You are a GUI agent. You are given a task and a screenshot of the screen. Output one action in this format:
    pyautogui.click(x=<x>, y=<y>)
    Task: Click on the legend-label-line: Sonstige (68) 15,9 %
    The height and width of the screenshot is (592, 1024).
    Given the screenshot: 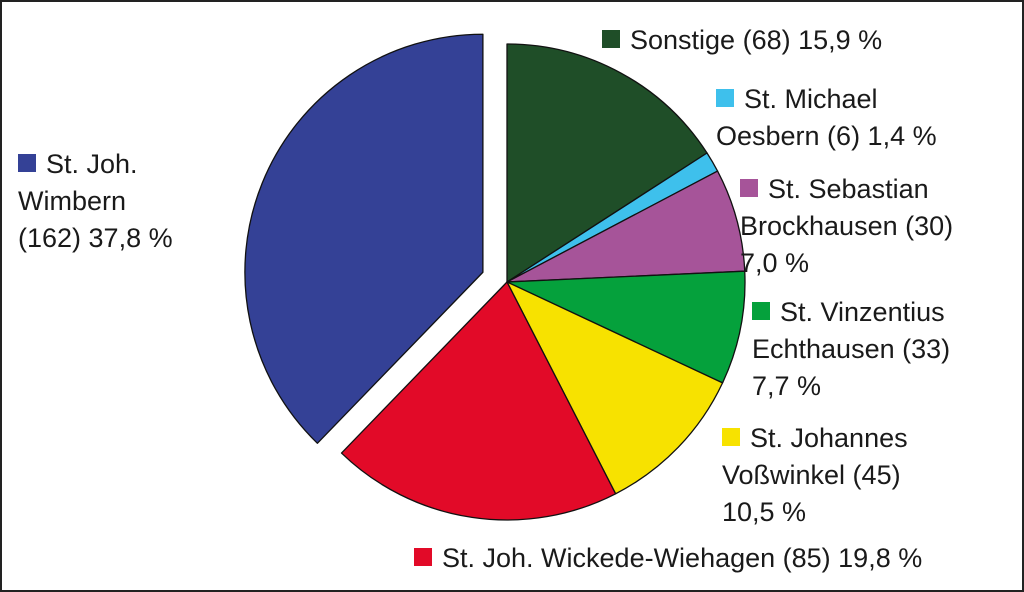 What is the action you would take?
    pyautogui.click(x=742, y=40)
    